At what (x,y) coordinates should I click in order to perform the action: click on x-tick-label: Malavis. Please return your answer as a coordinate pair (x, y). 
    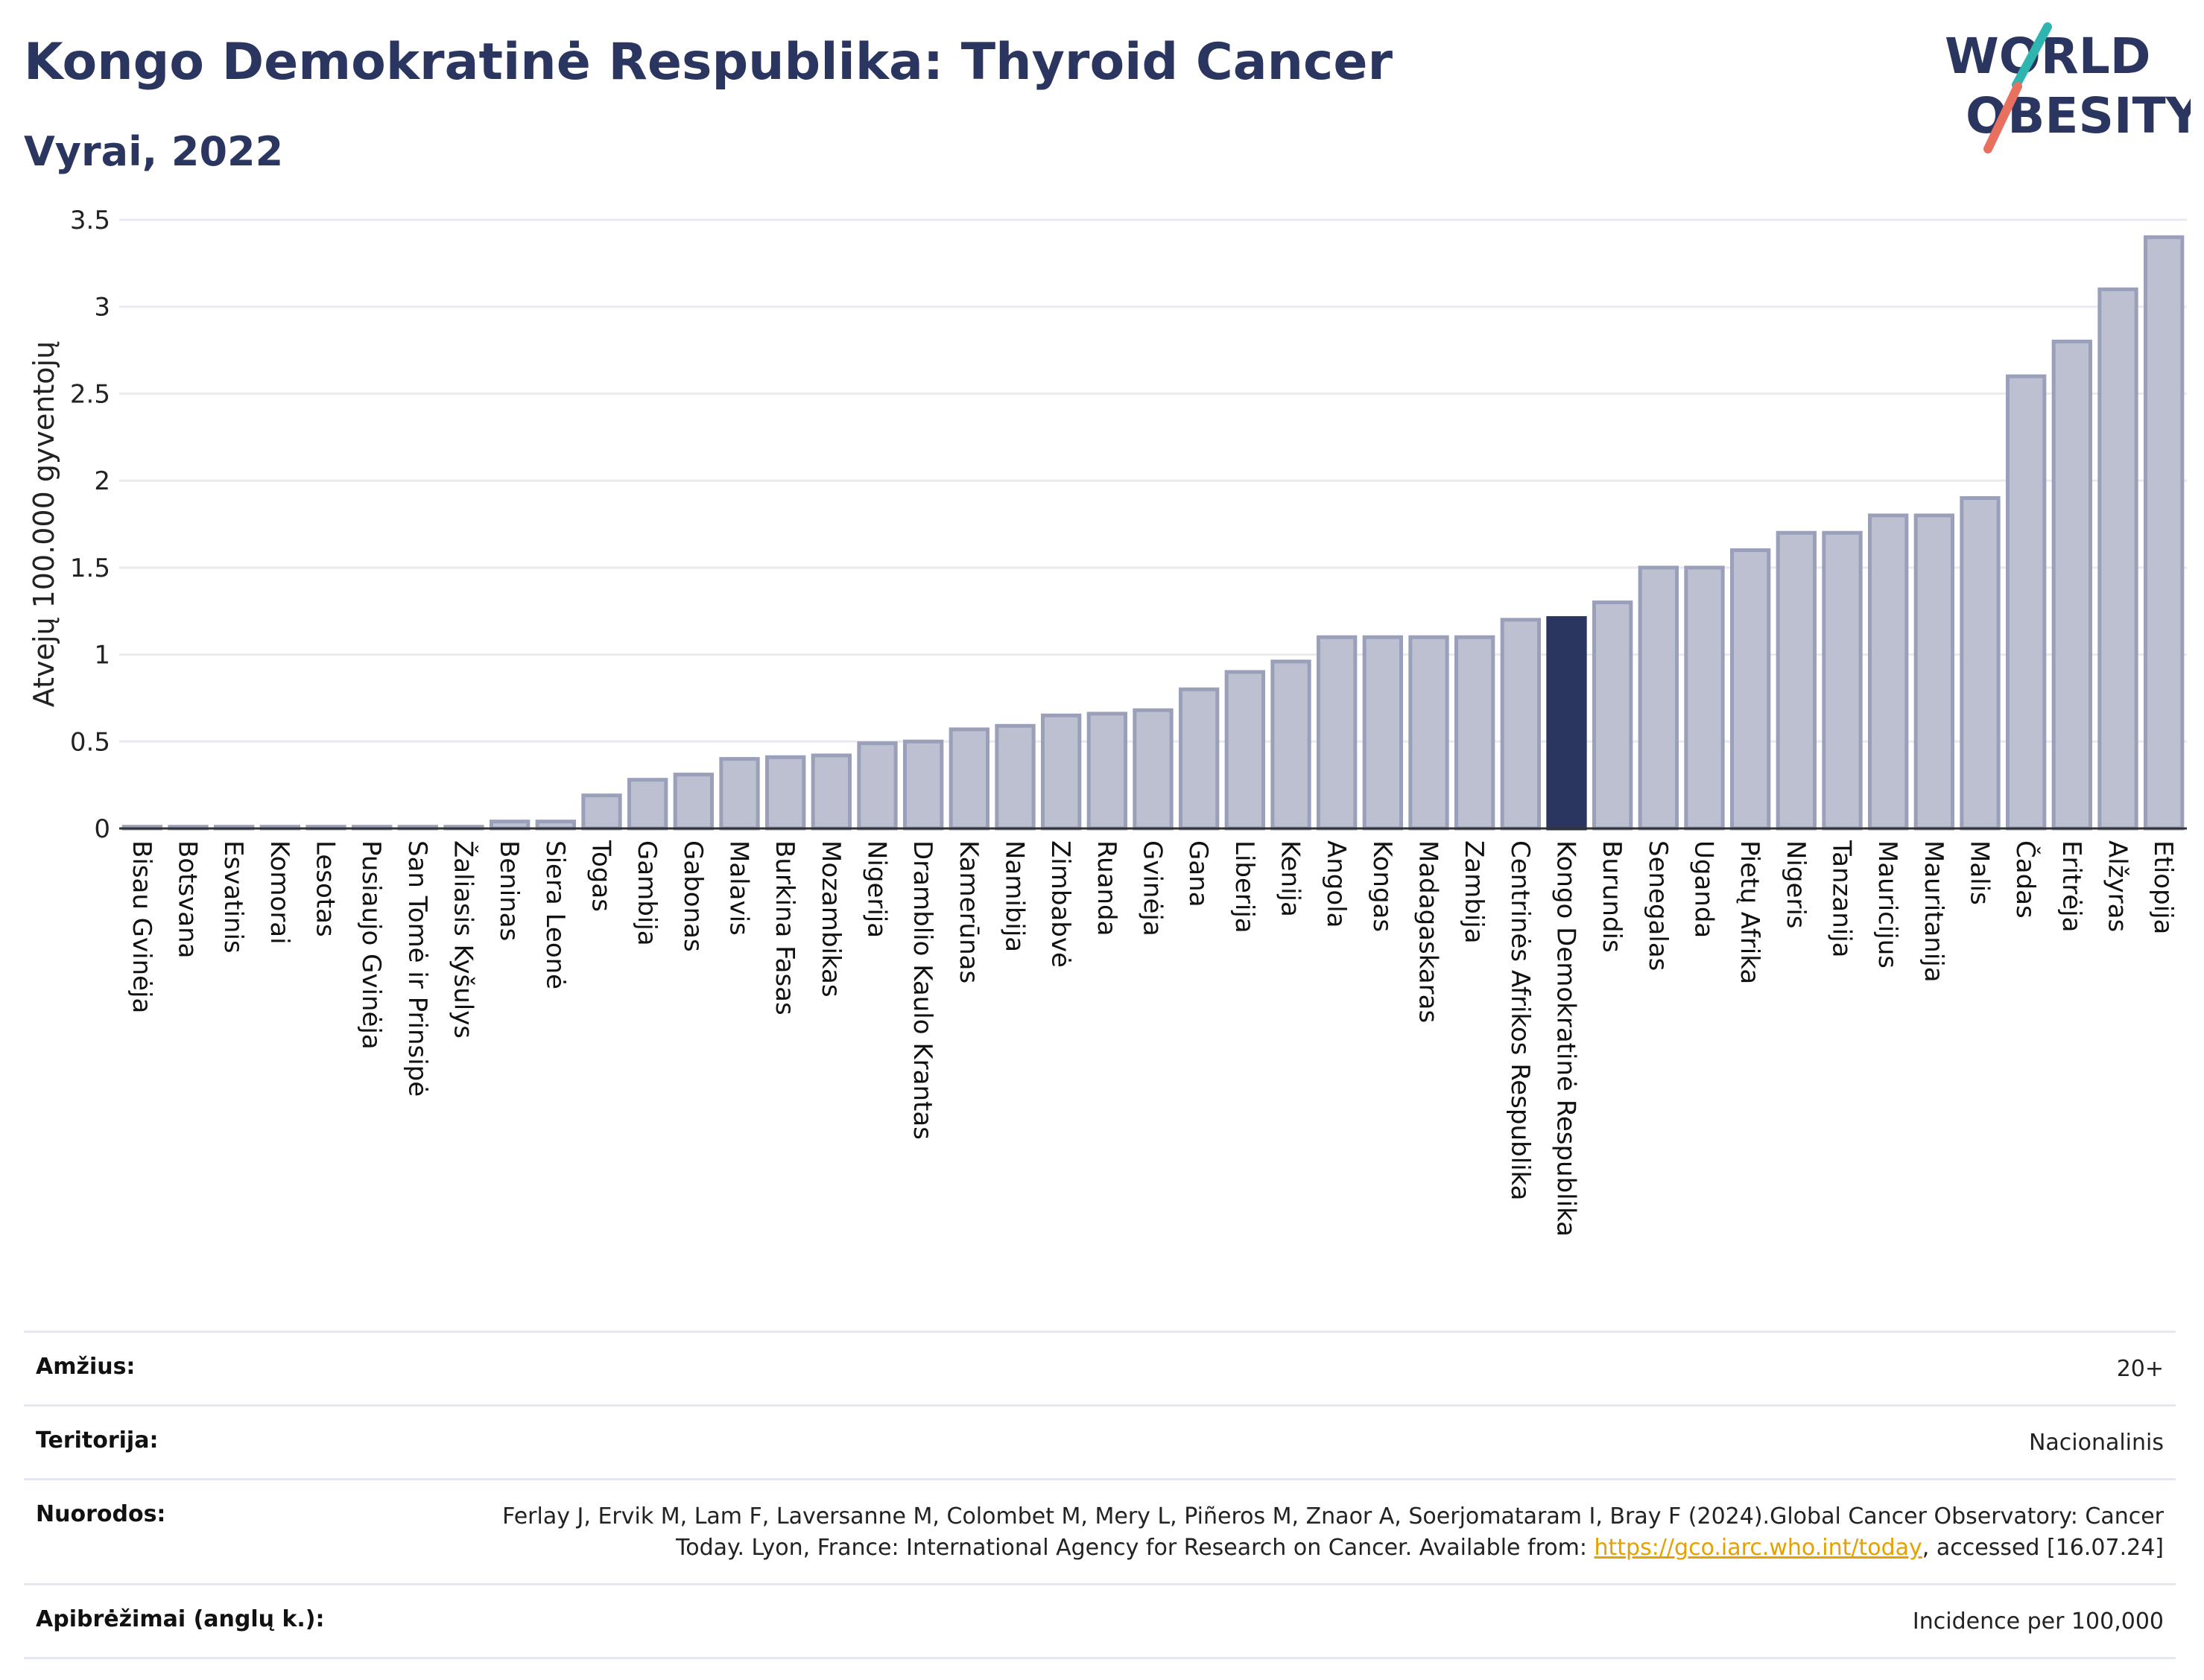
    Looking at the image, I should click on (739, 888).